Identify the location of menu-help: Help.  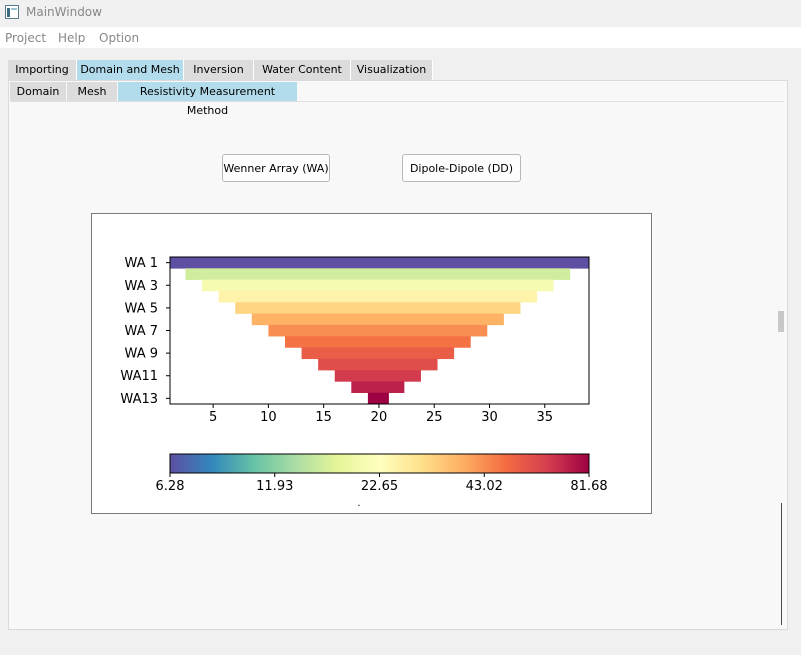
(72, 38).